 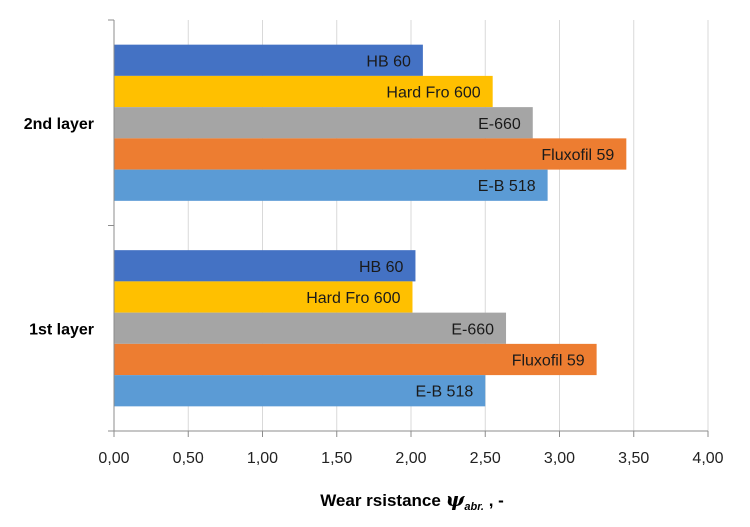 I want to click on x-tick-label: 1,00, so click(x=262, y=458).